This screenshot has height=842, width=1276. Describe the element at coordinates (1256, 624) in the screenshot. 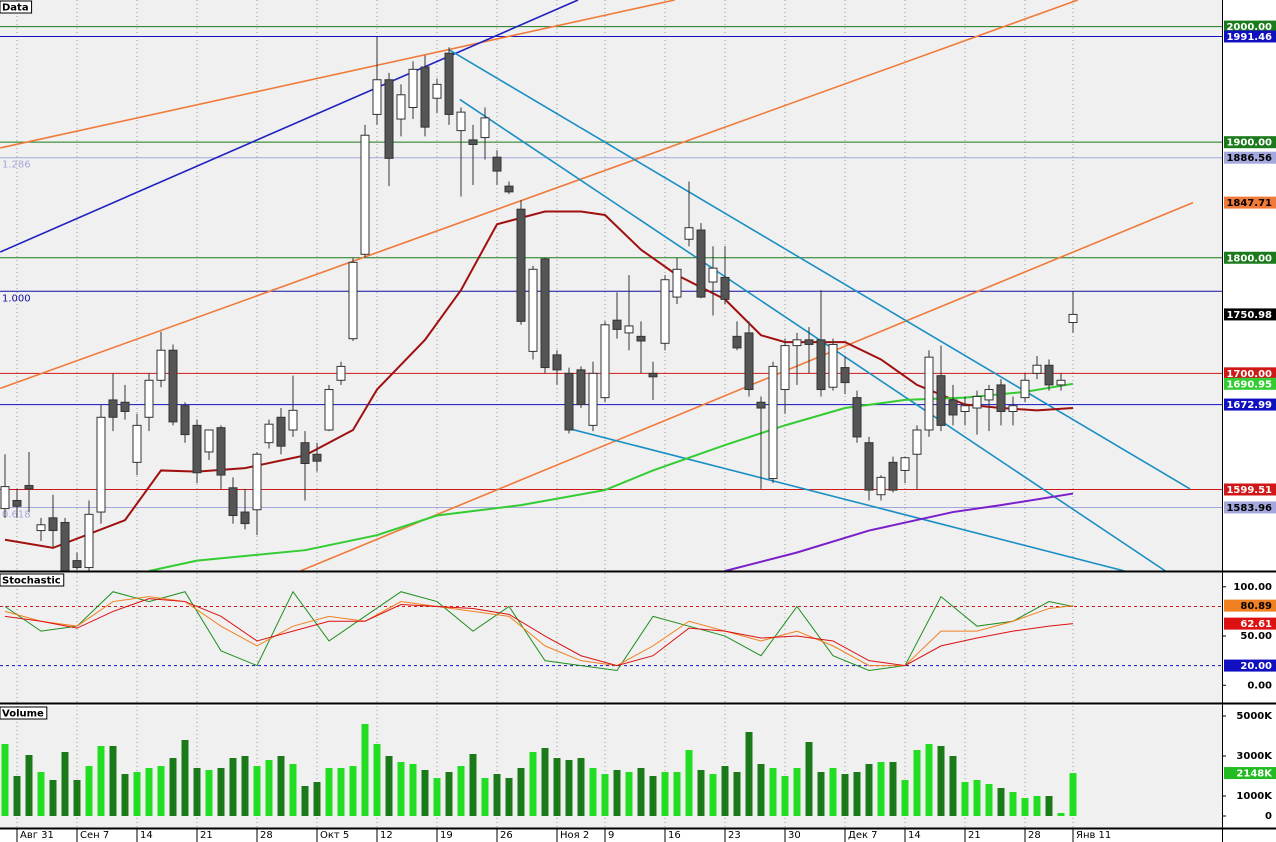

I see `badge-label: 62.61` at that location.